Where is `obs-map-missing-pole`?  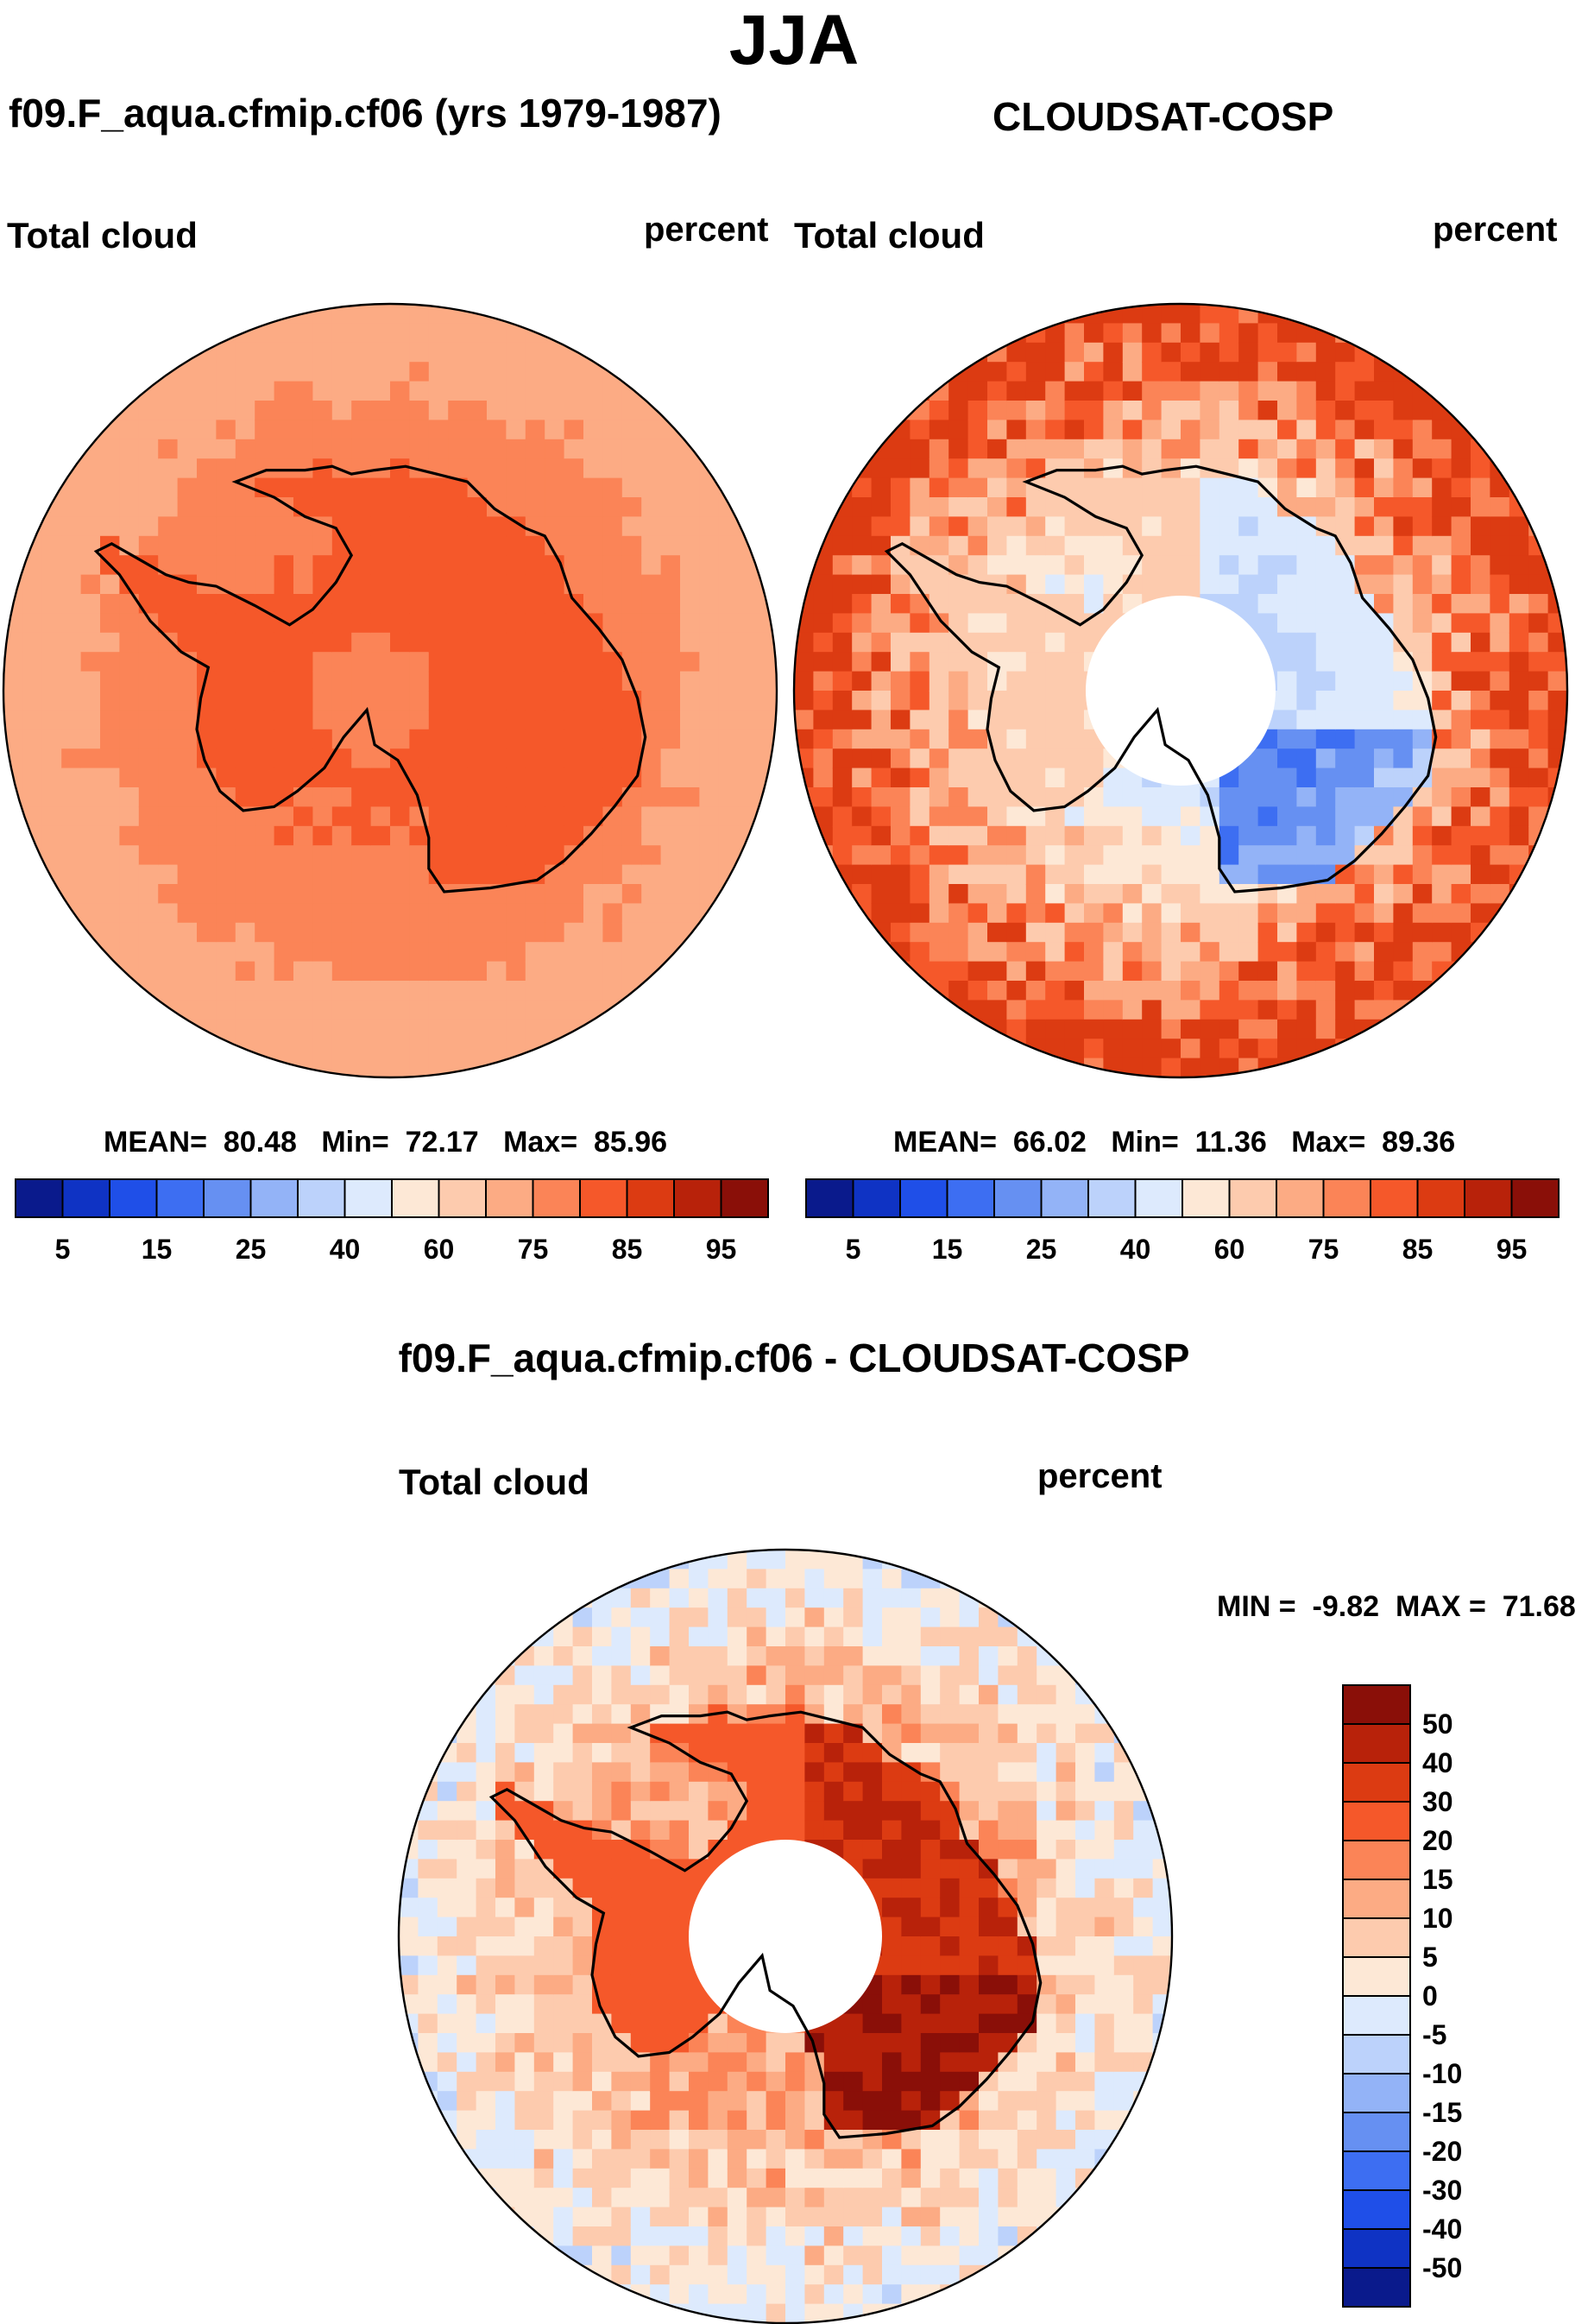 obs-map-missing-pole is located at coordinates (1181, 691).